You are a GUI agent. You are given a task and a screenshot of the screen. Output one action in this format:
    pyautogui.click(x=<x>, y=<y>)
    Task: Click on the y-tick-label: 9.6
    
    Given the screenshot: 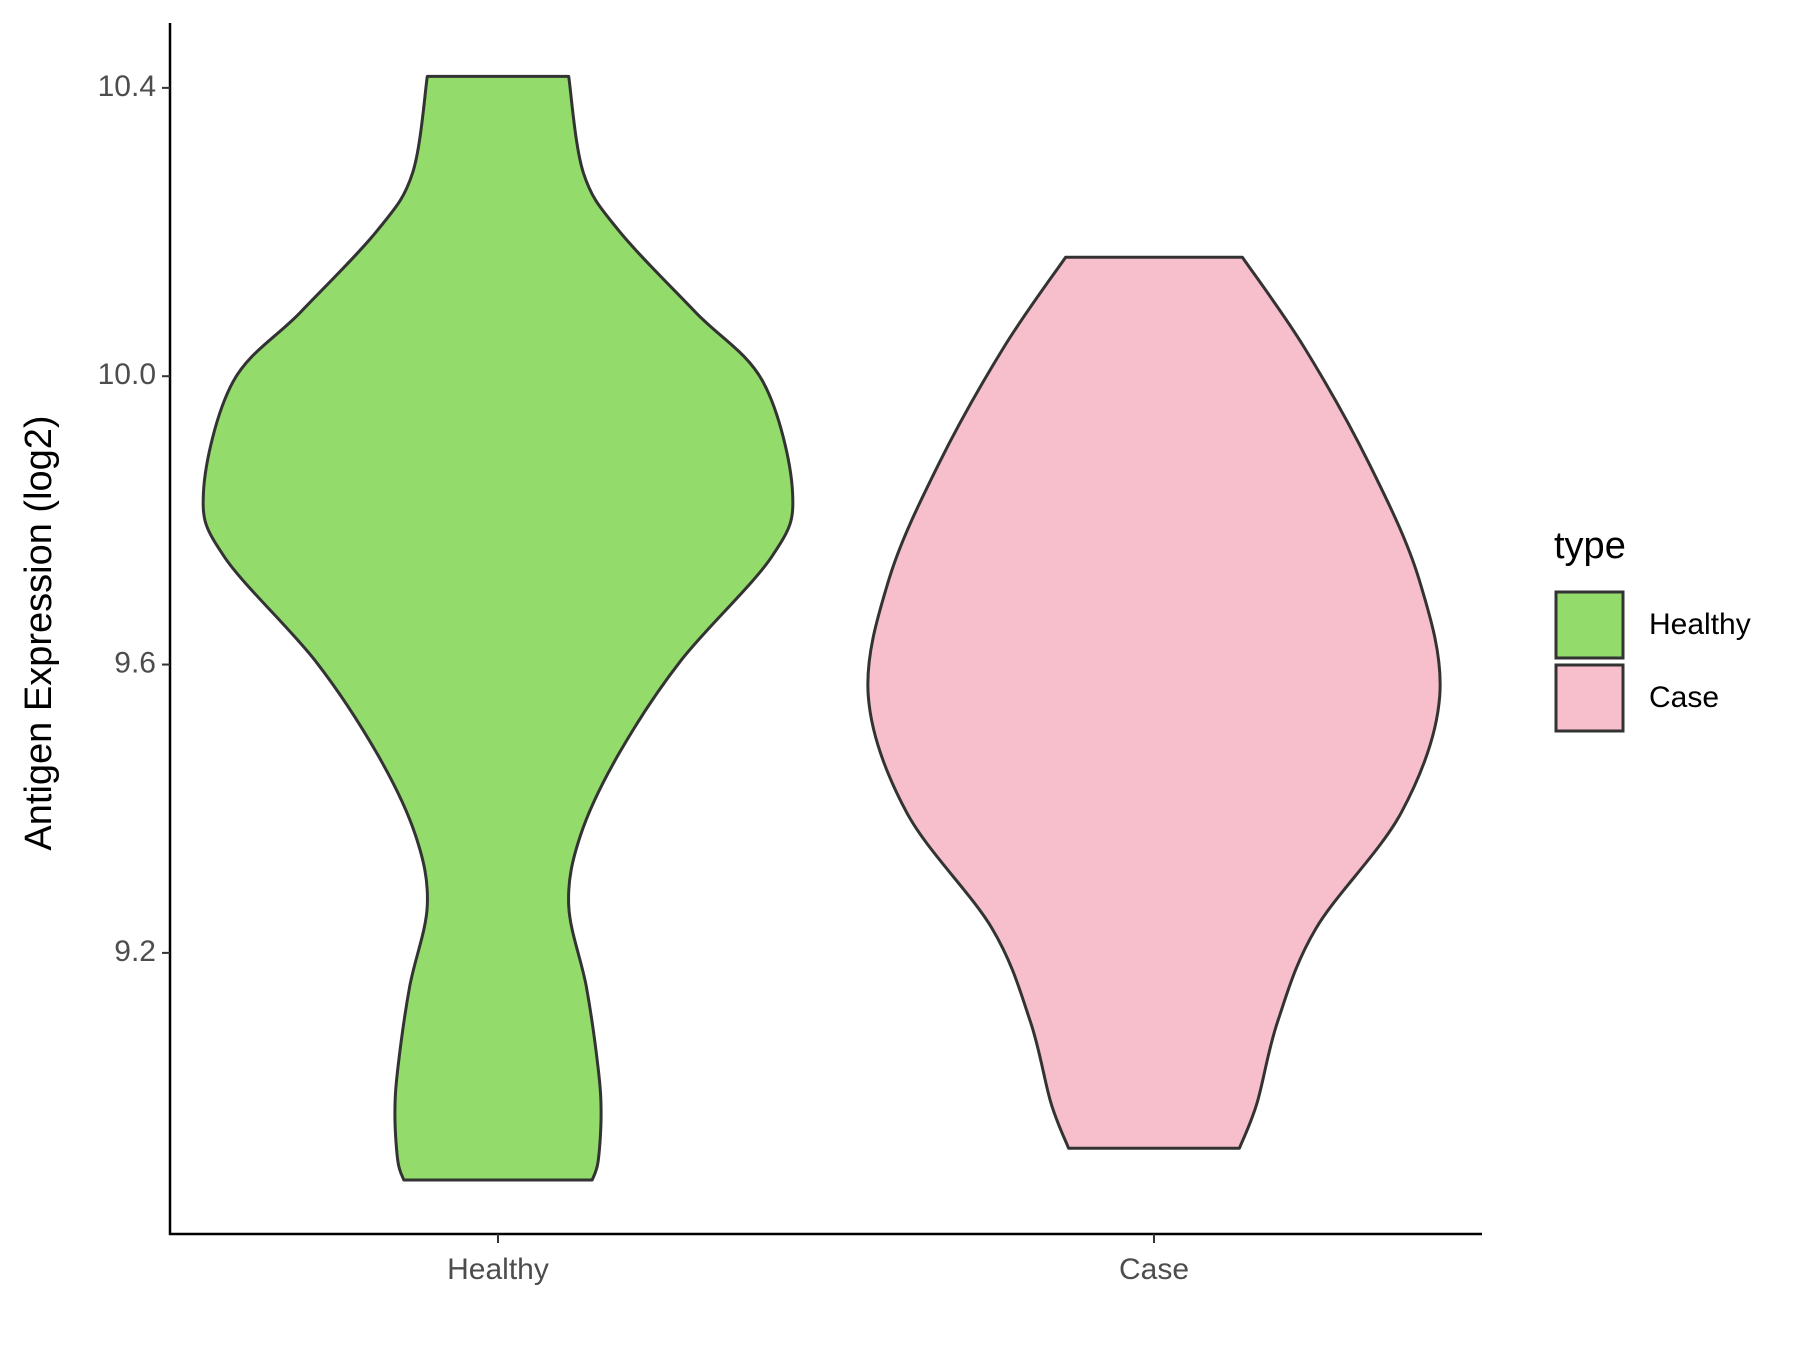 What is the action you would take?
    pyautogui.click(x=135, y=662)
    